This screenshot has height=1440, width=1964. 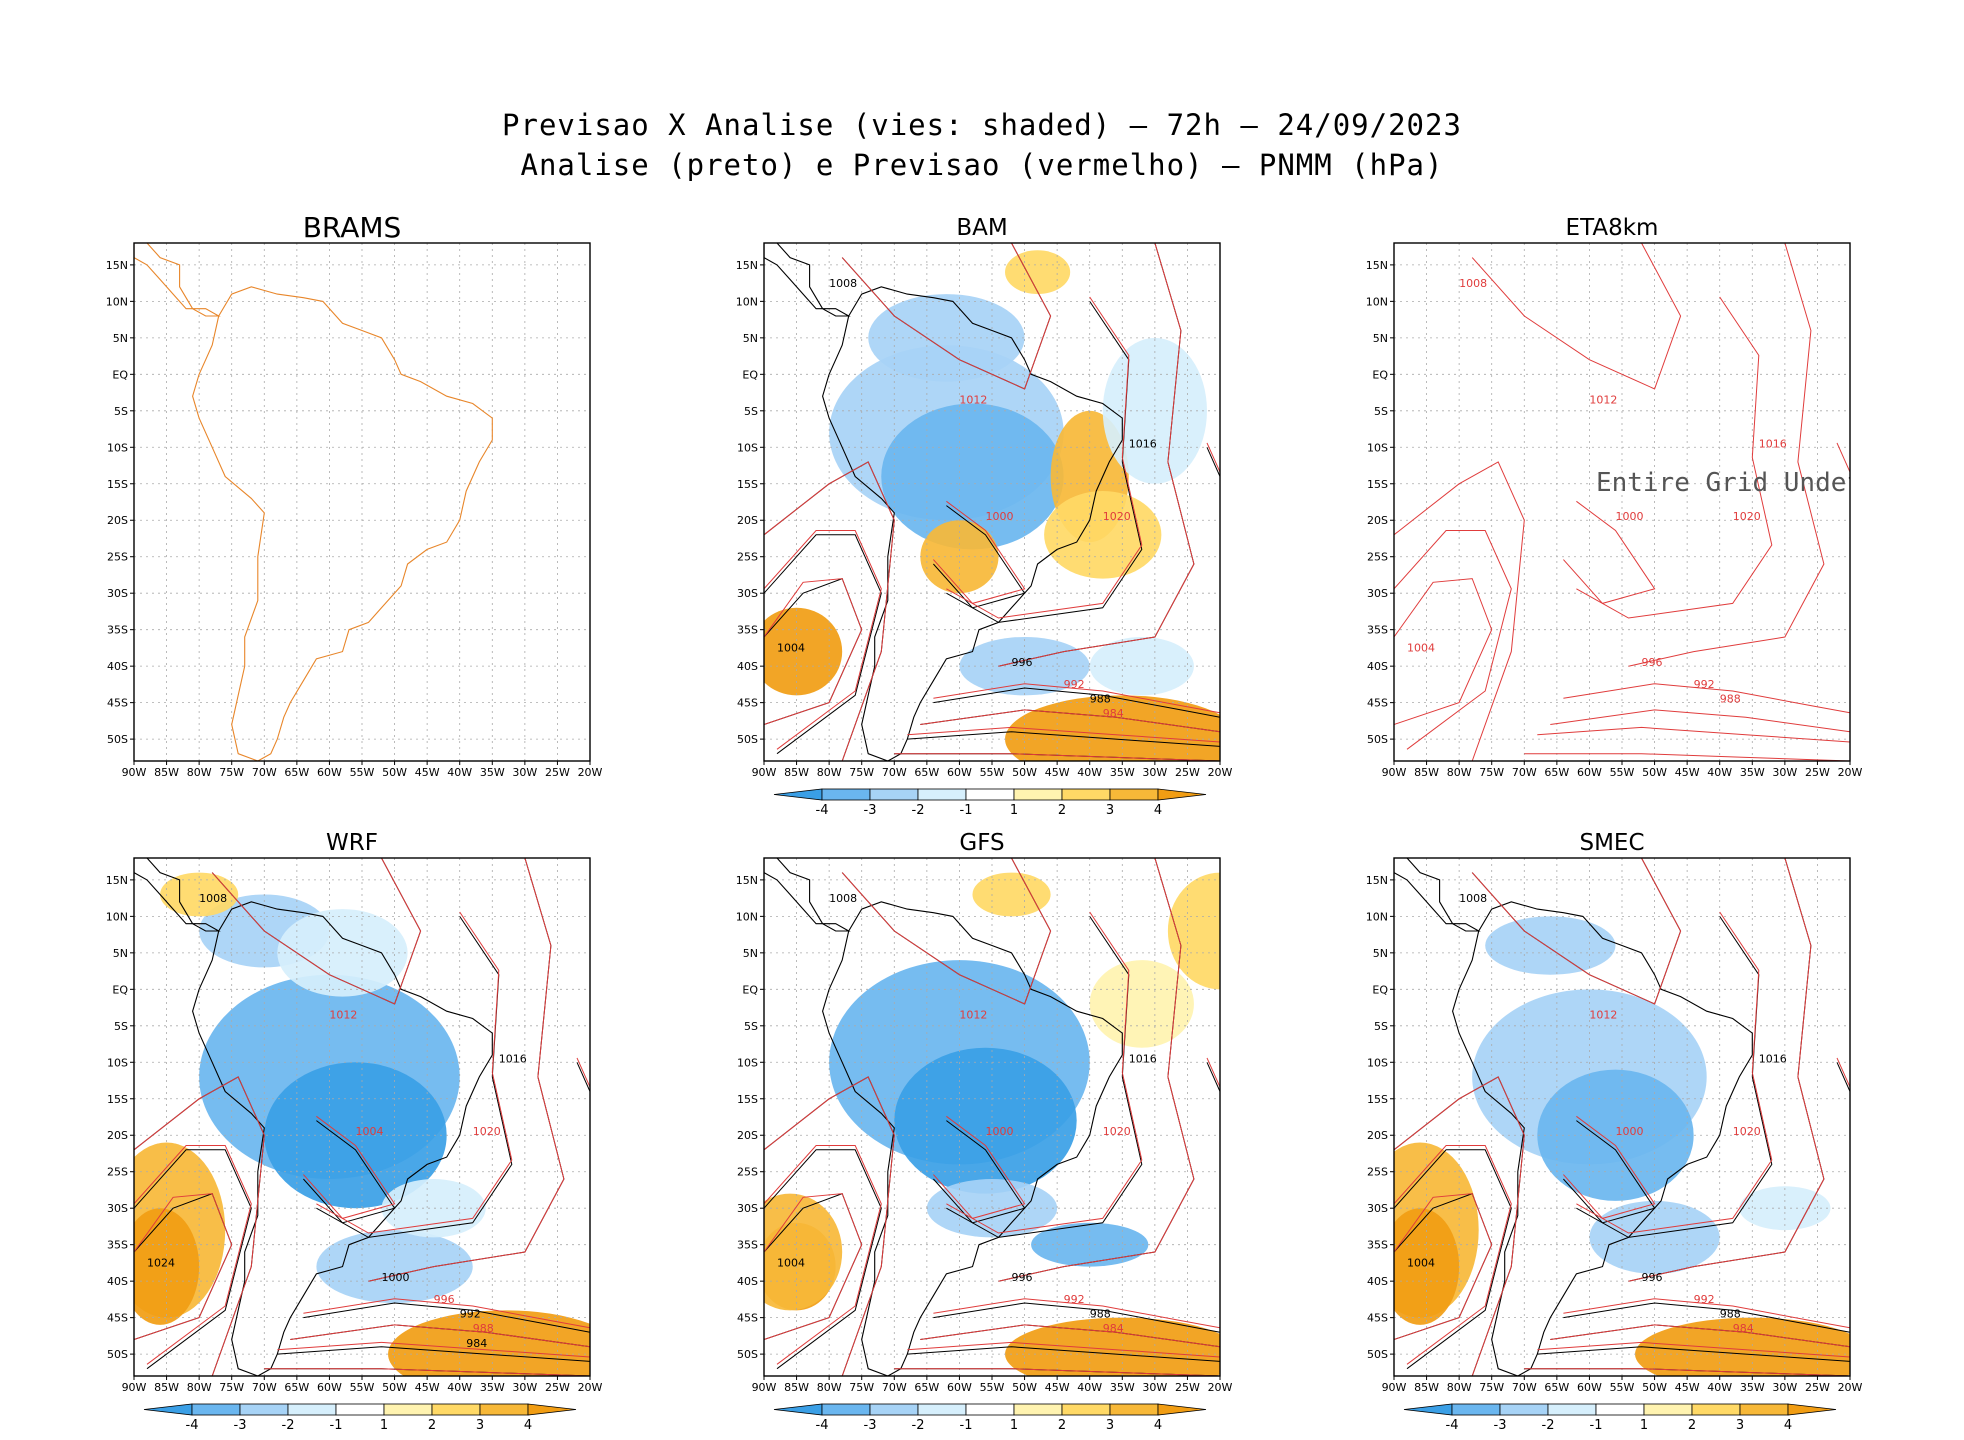 I want to click on panel-title: SMEC, so click(x=1612, y=843).